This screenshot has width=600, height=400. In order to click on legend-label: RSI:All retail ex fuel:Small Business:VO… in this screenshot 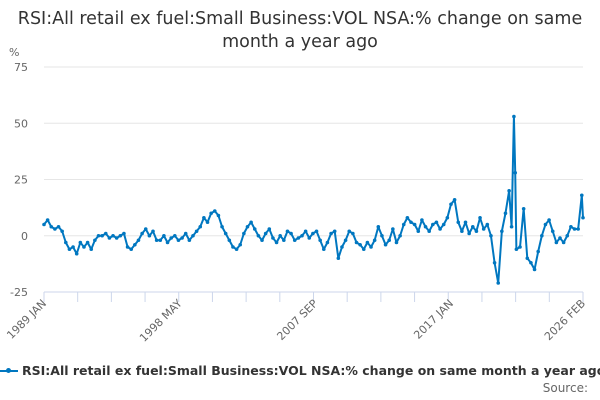, I will do `click(311, 370)`.